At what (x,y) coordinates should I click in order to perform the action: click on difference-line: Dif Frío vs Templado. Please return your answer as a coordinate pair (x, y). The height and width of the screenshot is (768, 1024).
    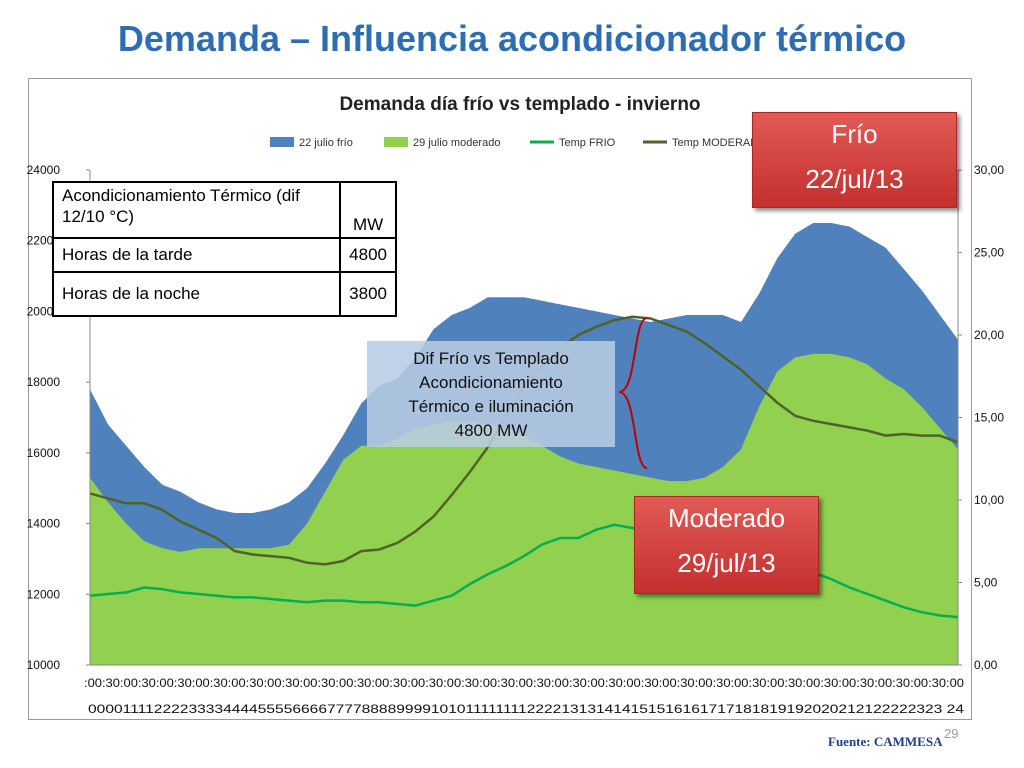
    Looking at the image, I should click on (491, 358).